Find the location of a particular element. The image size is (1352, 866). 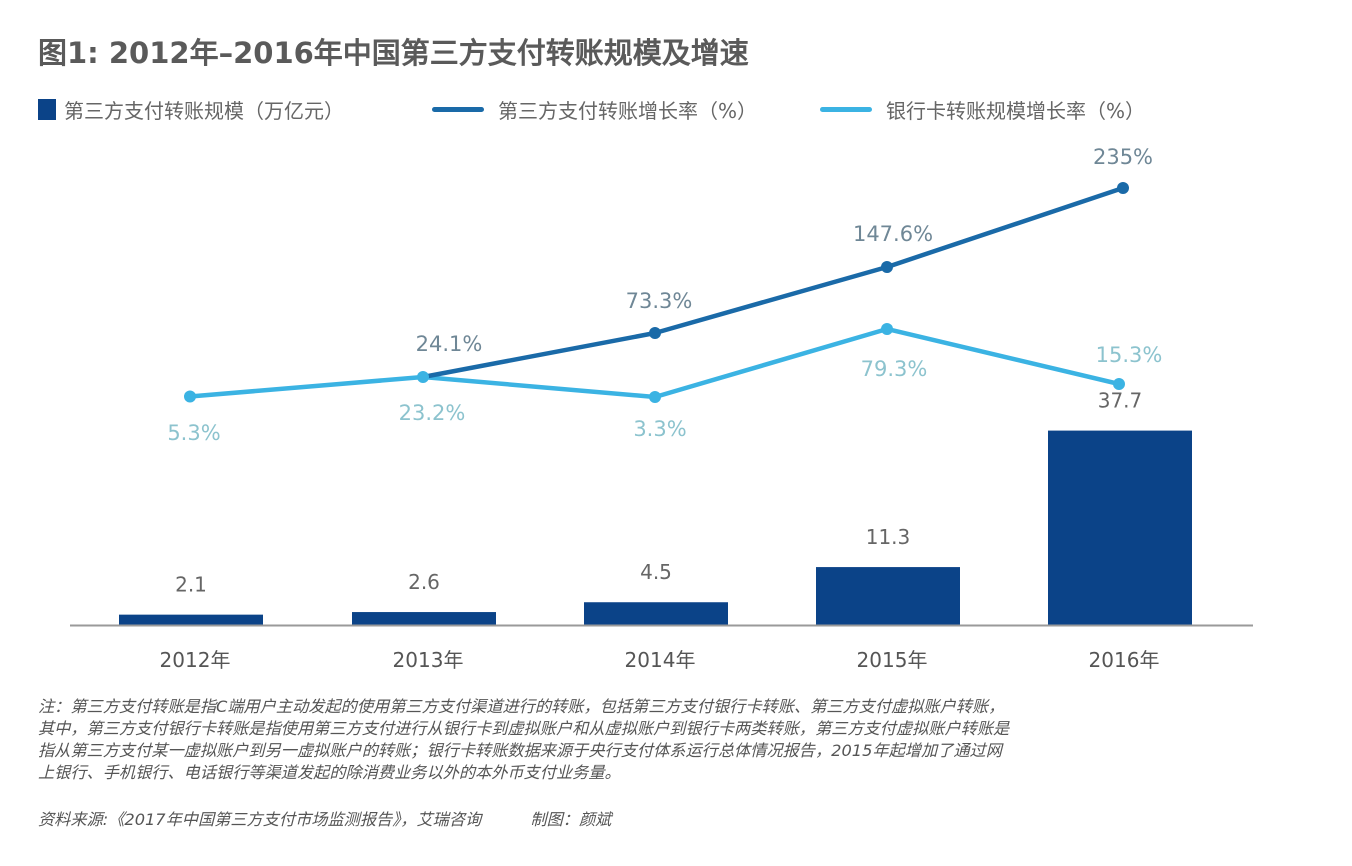

legend-item-bank-card-growth: 银行卡转账规模增长率（%） is located at coordinates (982, 109).